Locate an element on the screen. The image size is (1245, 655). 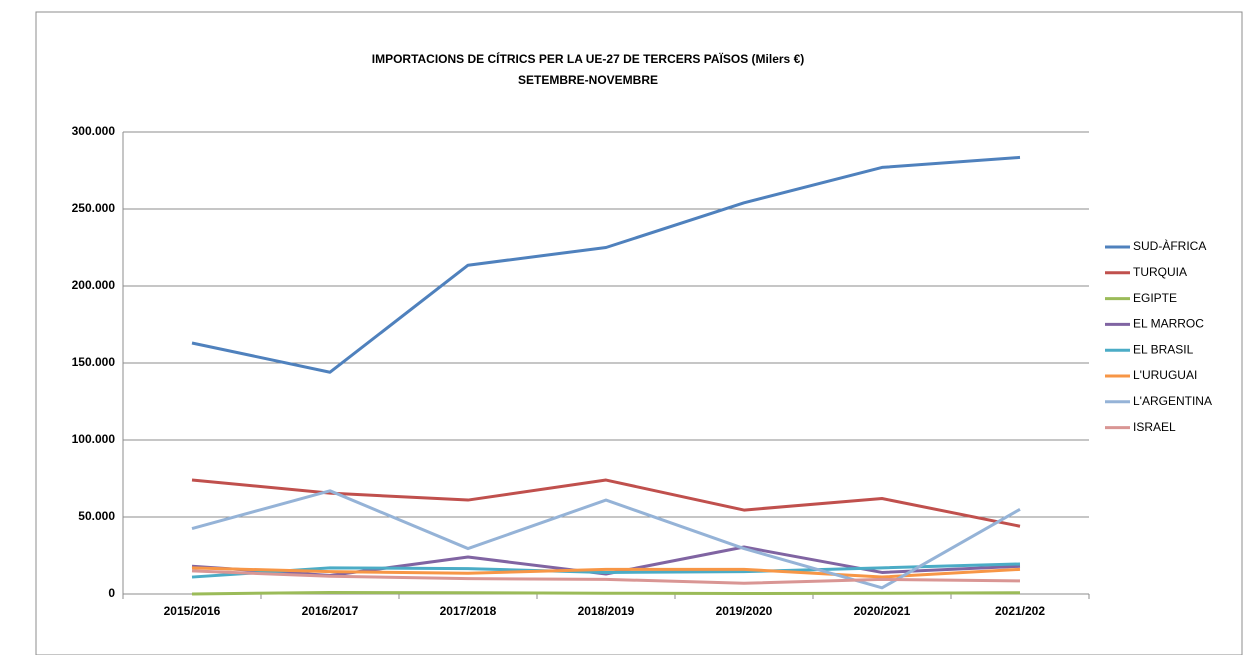
x-tick-label: 2016/2017 is located at coordinates (330, 611).